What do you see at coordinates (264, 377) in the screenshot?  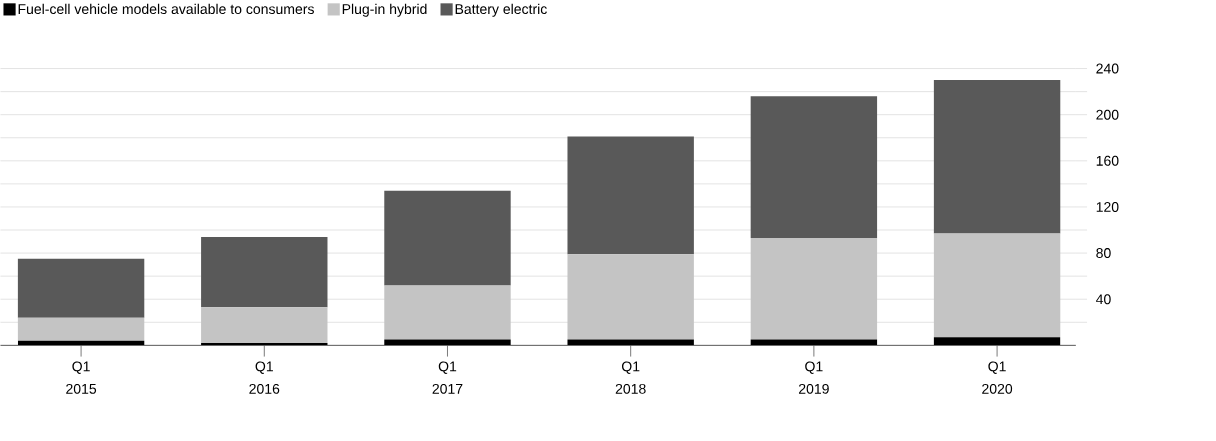 I see `x-tick-label: Q1 2016` at bounding box center [264, 377].